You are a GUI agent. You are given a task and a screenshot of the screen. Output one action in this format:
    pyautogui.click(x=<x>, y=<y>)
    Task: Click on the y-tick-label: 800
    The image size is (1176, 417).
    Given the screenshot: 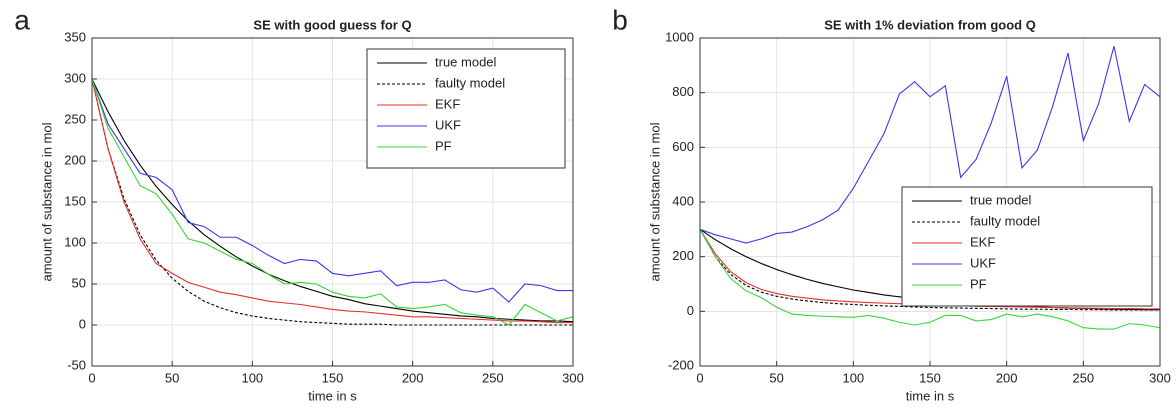 What is the action you would take?
    pyautogui.click(x=683, y=91)
    